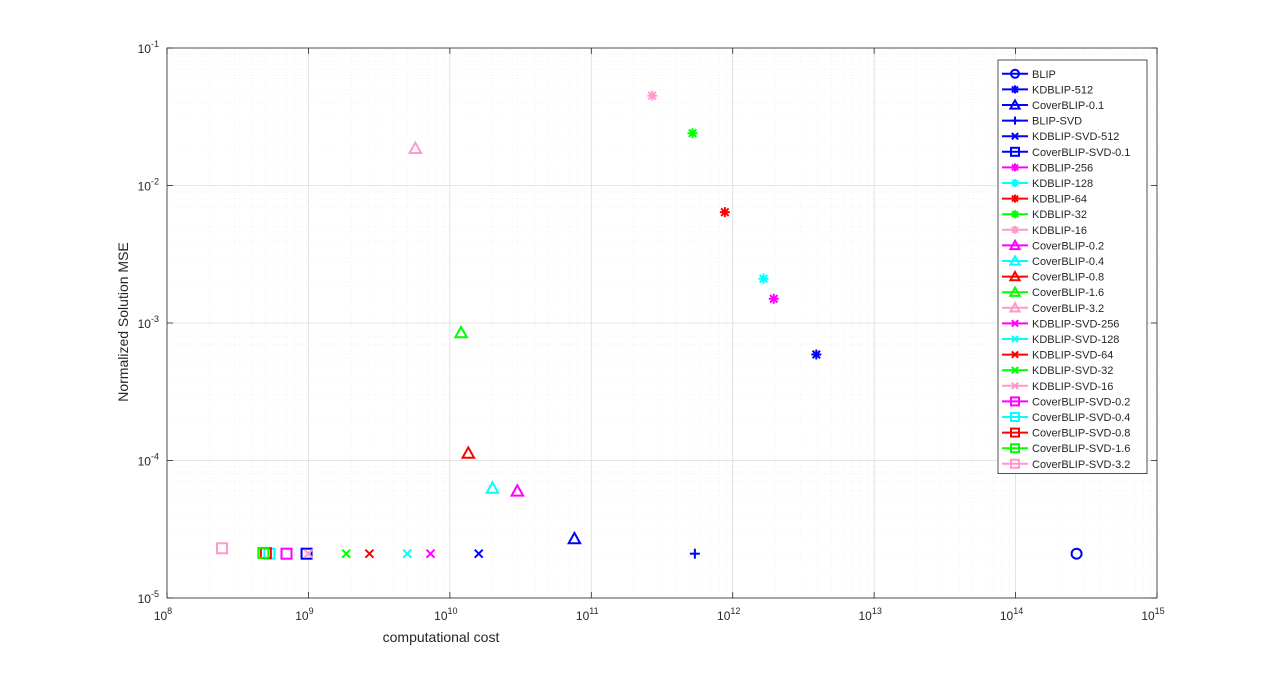 This screenshot has width=1278, height=677. What do you see at coordinates (1062, 90) in the screenshot?
I see `legend-label: KDBLIP-512` at bounding box center [1062, 90].